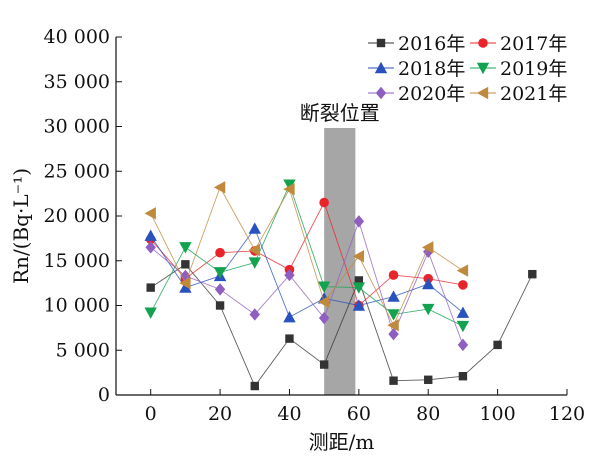 This screenshot has width=594, height=459. I want to click on y-tick-label: 20 000, so click(77, 216).